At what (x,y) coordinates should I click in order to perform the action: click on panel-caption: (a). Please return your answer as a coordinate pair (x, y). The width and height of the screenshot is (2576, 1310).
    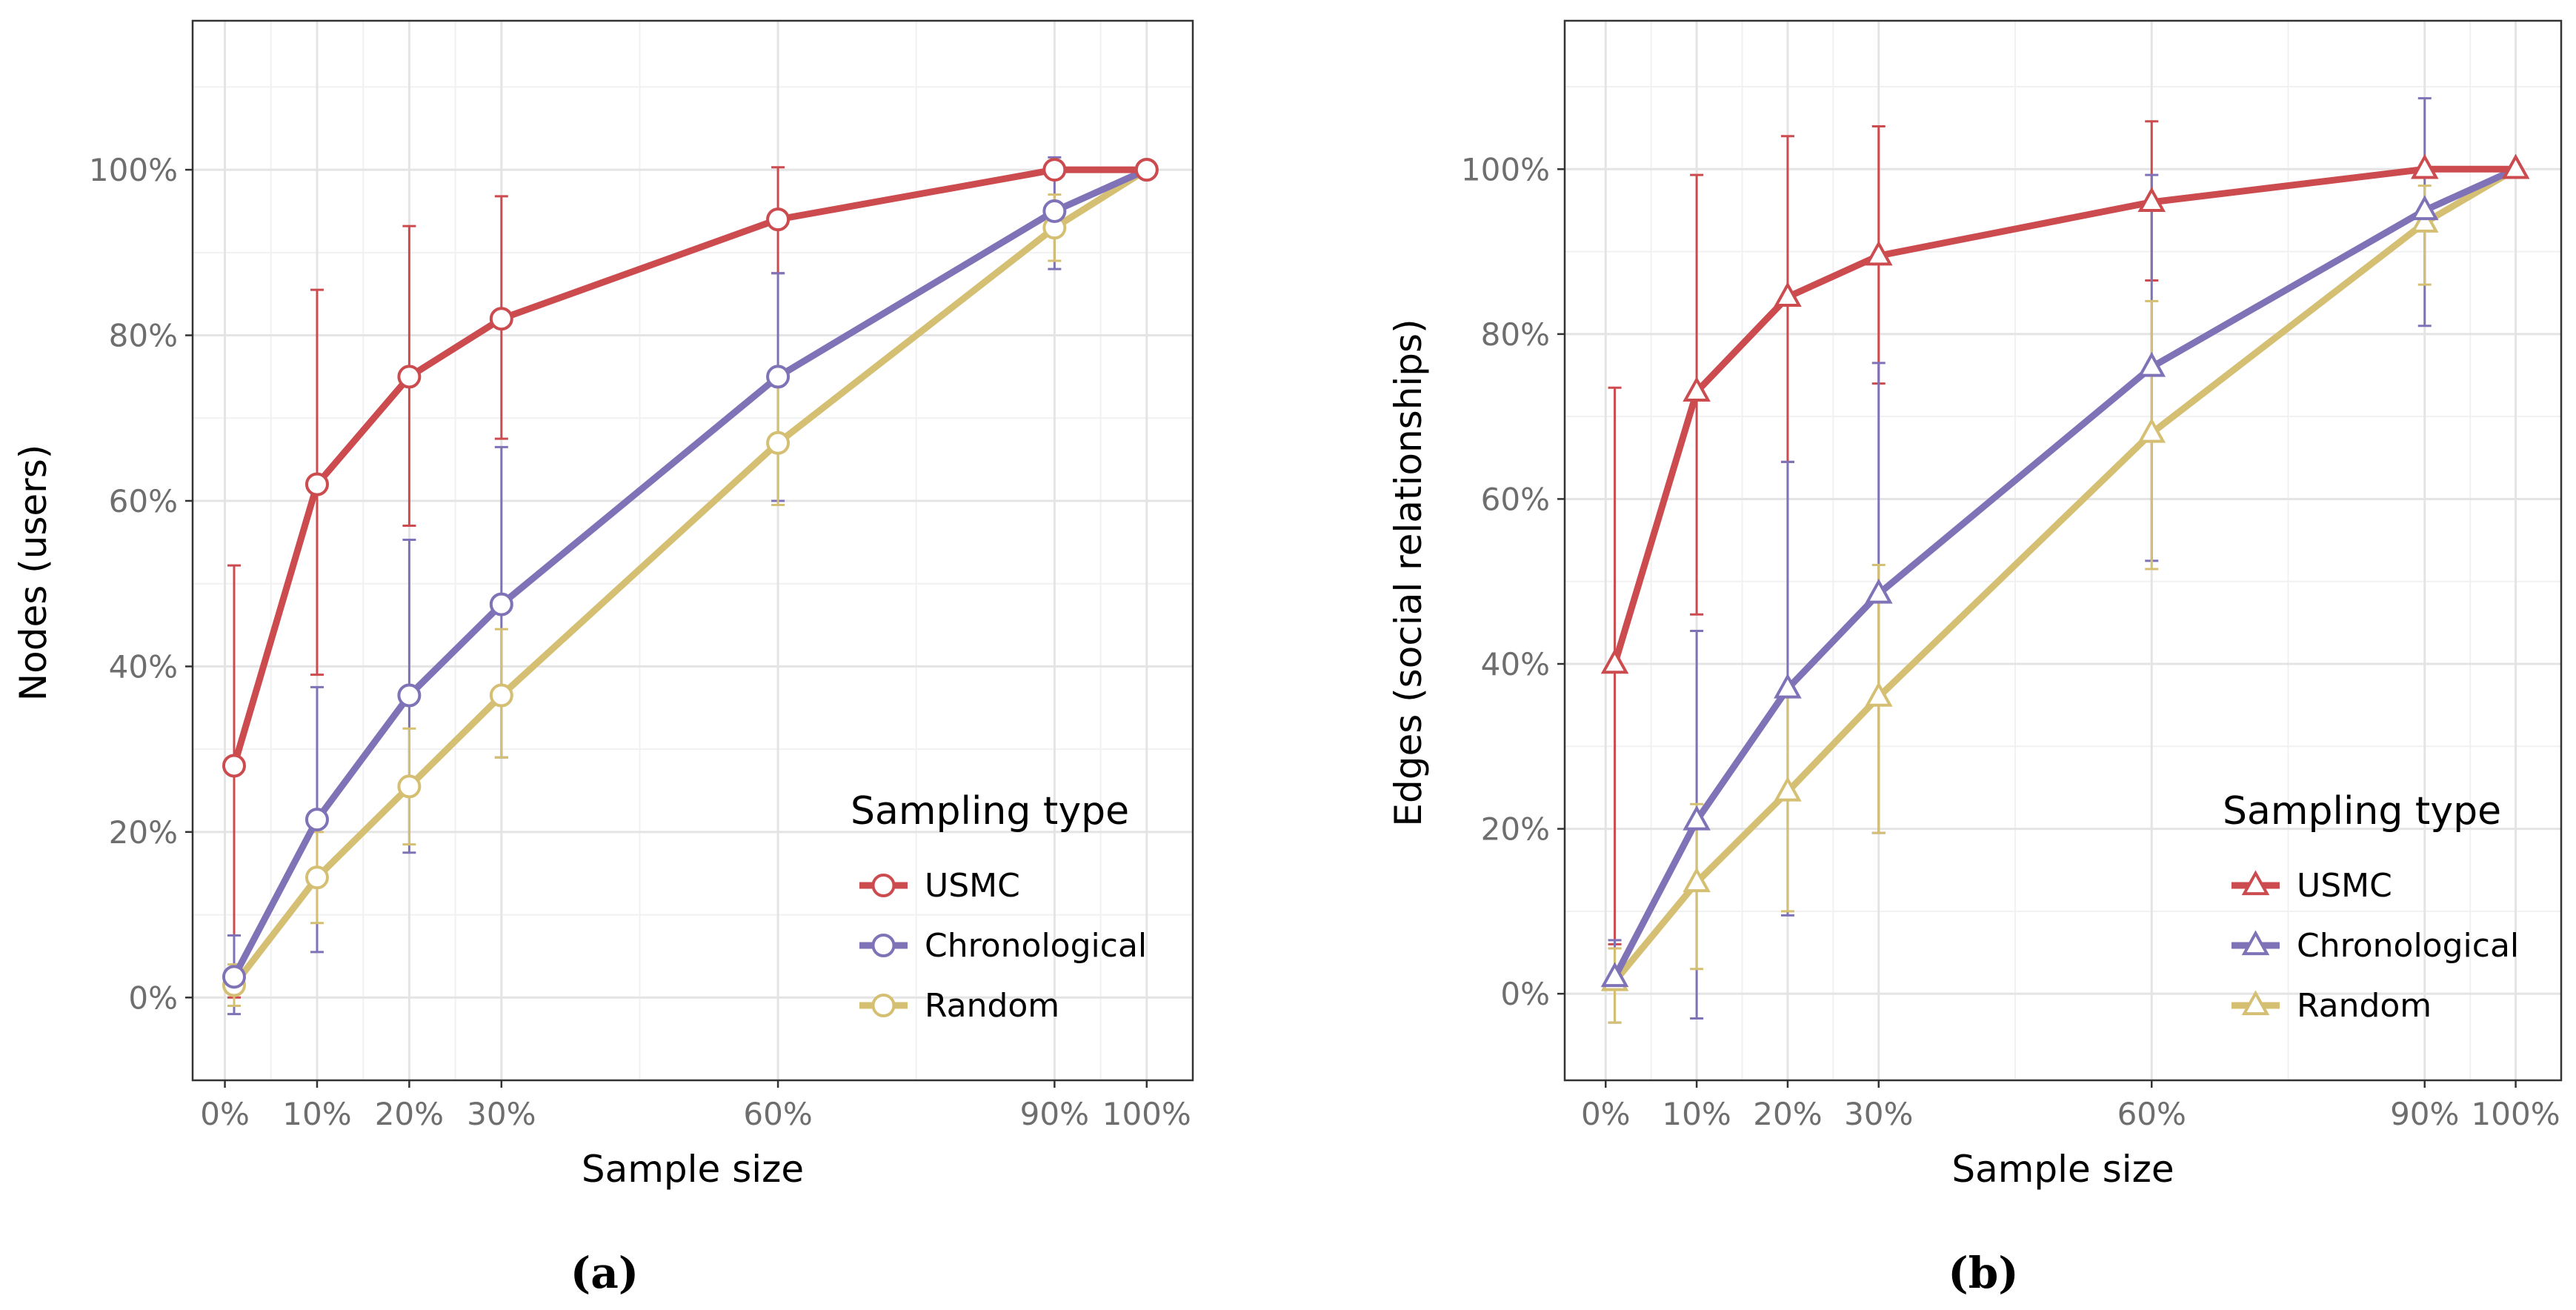
    Looking at the image, I should click on (604, 1273).